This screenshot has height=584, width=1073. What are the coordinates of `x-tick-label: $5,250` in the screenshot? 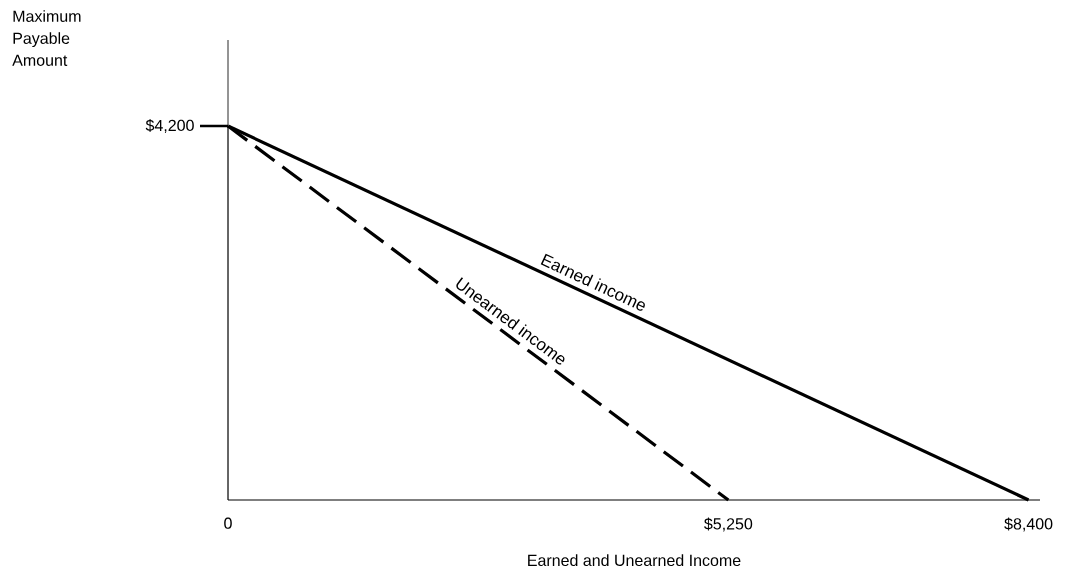 It's located at (728, 524).